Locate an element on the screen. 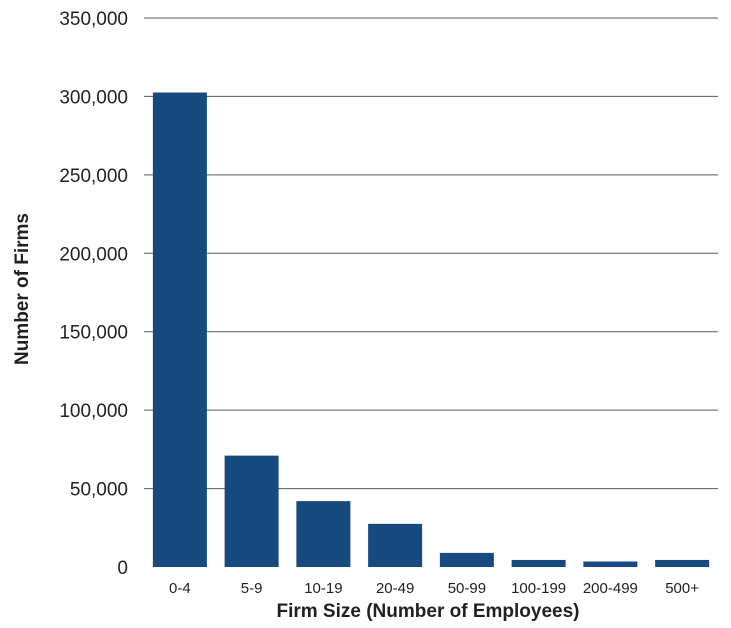 This screenshot has height=628, width=731. y-tick-label: 250,000 is located at coordinates (93, 176).